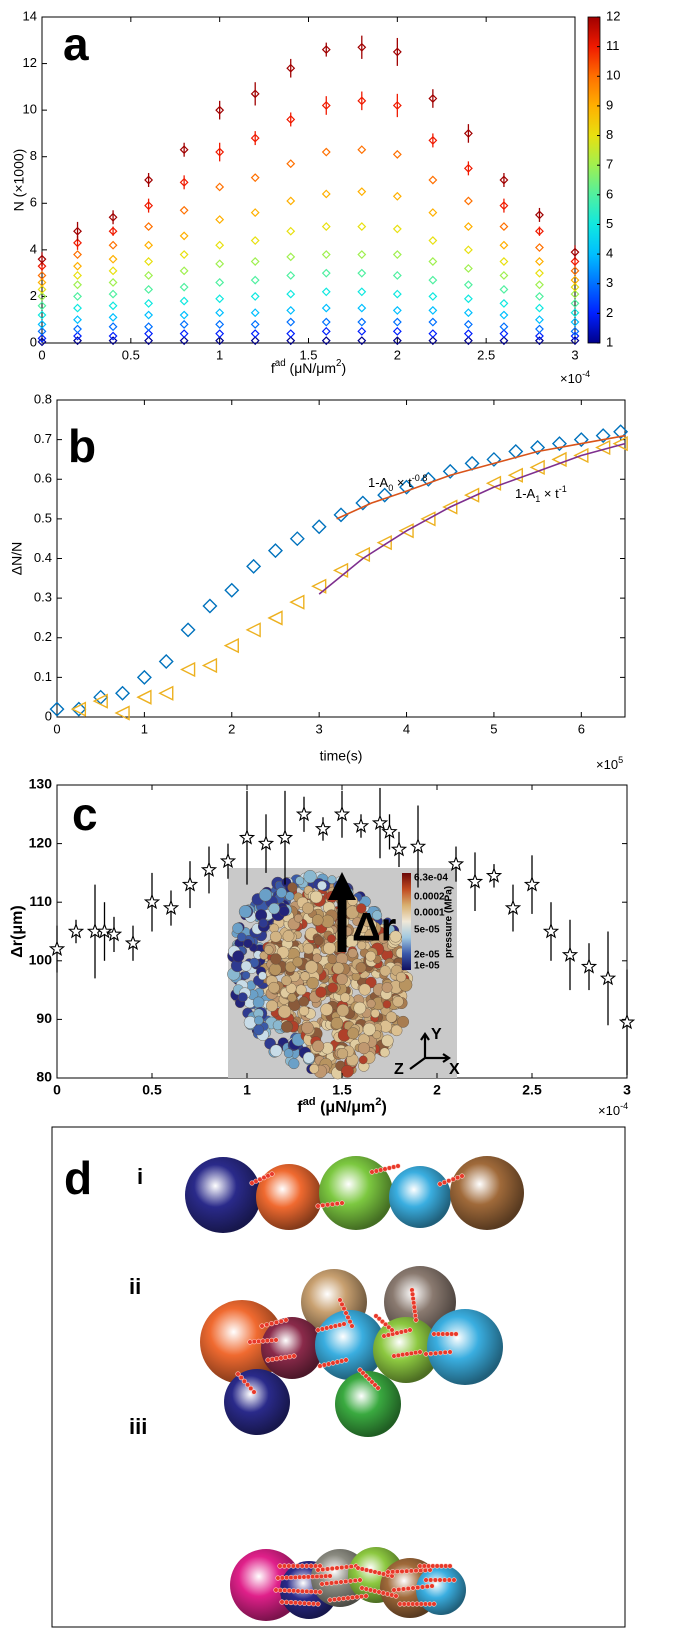  Describe the element at coordinates (82, 446) in the screenshot. I see `panel-letter: b` at that location.